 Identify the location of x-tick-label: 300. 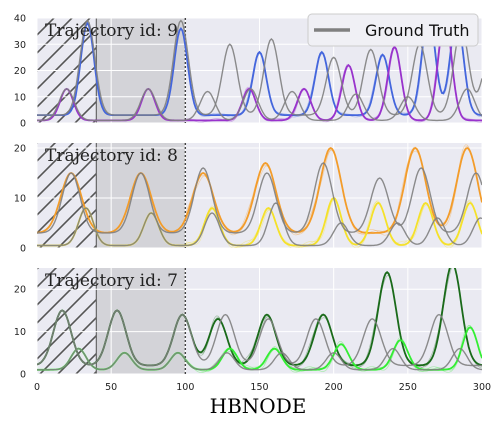
(482, 387).